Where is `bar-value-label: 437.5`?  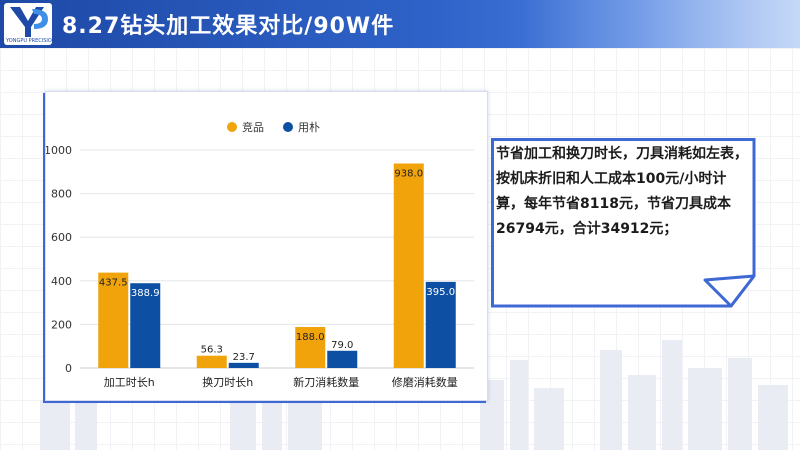 bar-value-label: 437.5 is located at coordinates (113, 283).